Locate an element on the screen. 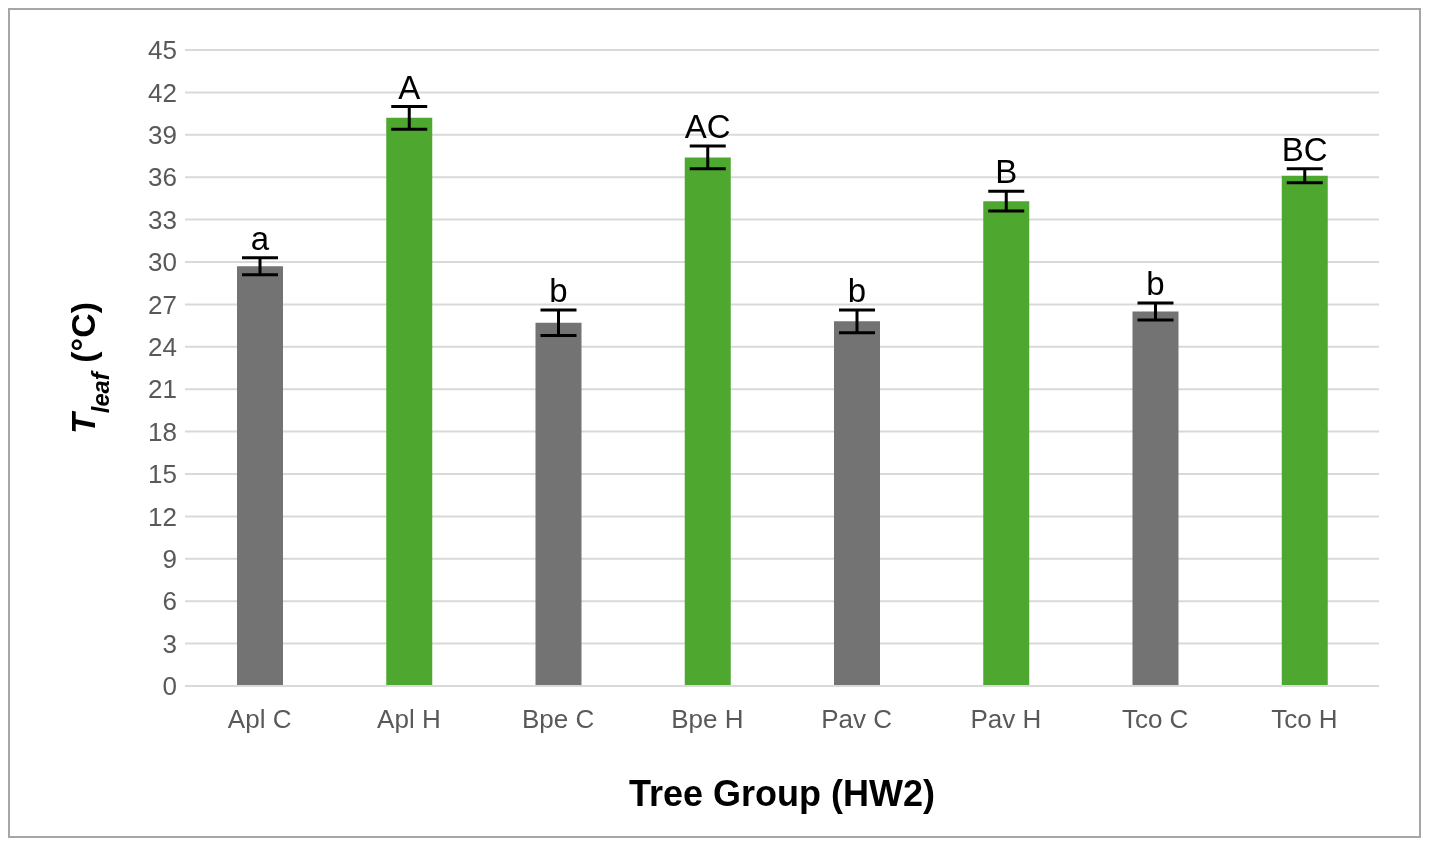 The height and width of the screenshot is (847, 1429). annotation: AC is located at coordinates (707, 127).